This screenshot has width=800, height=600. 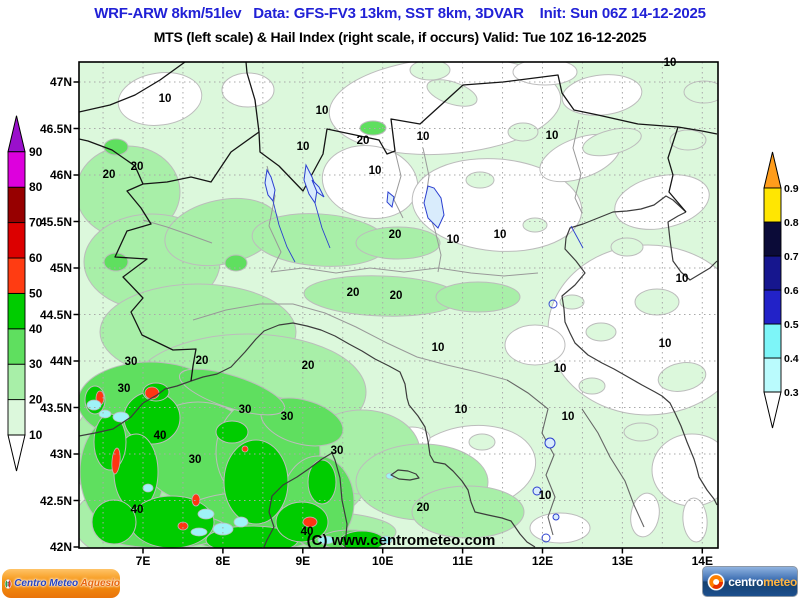 I want to click on right-logo-text: centrometeo, so click(x=762, y=581).